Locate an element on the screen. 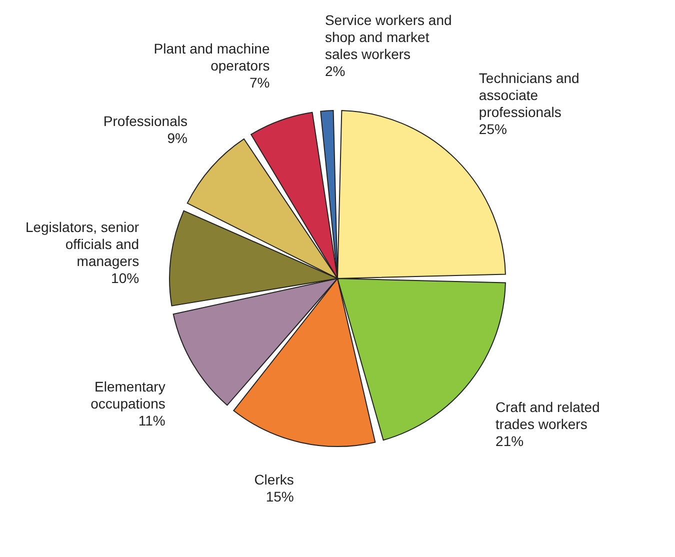  slice-label: Clerks is located at coordinates (274, 480).